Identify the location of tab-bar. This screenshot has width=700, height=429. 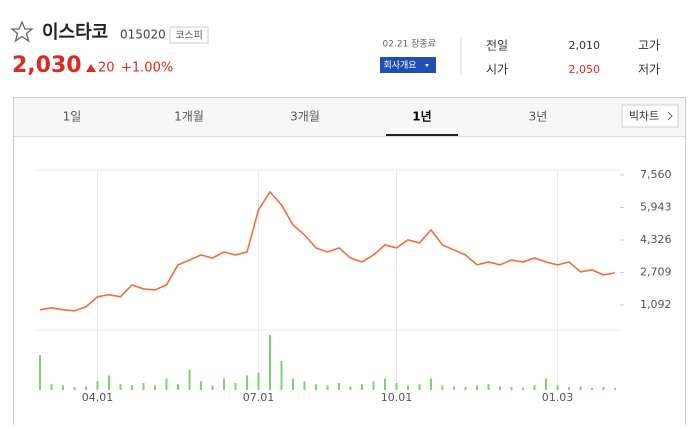
(349, 117).